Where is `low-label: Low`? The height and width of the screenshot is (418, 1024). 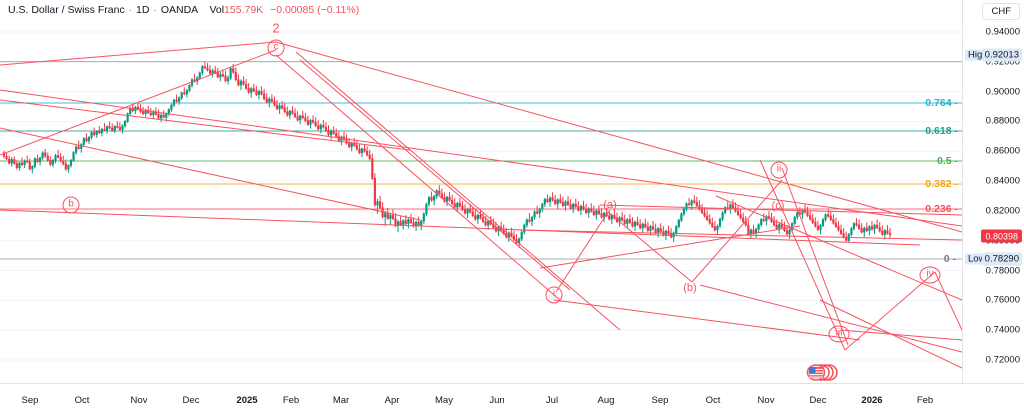
low-label: Low is located at coordinates (977, 259).